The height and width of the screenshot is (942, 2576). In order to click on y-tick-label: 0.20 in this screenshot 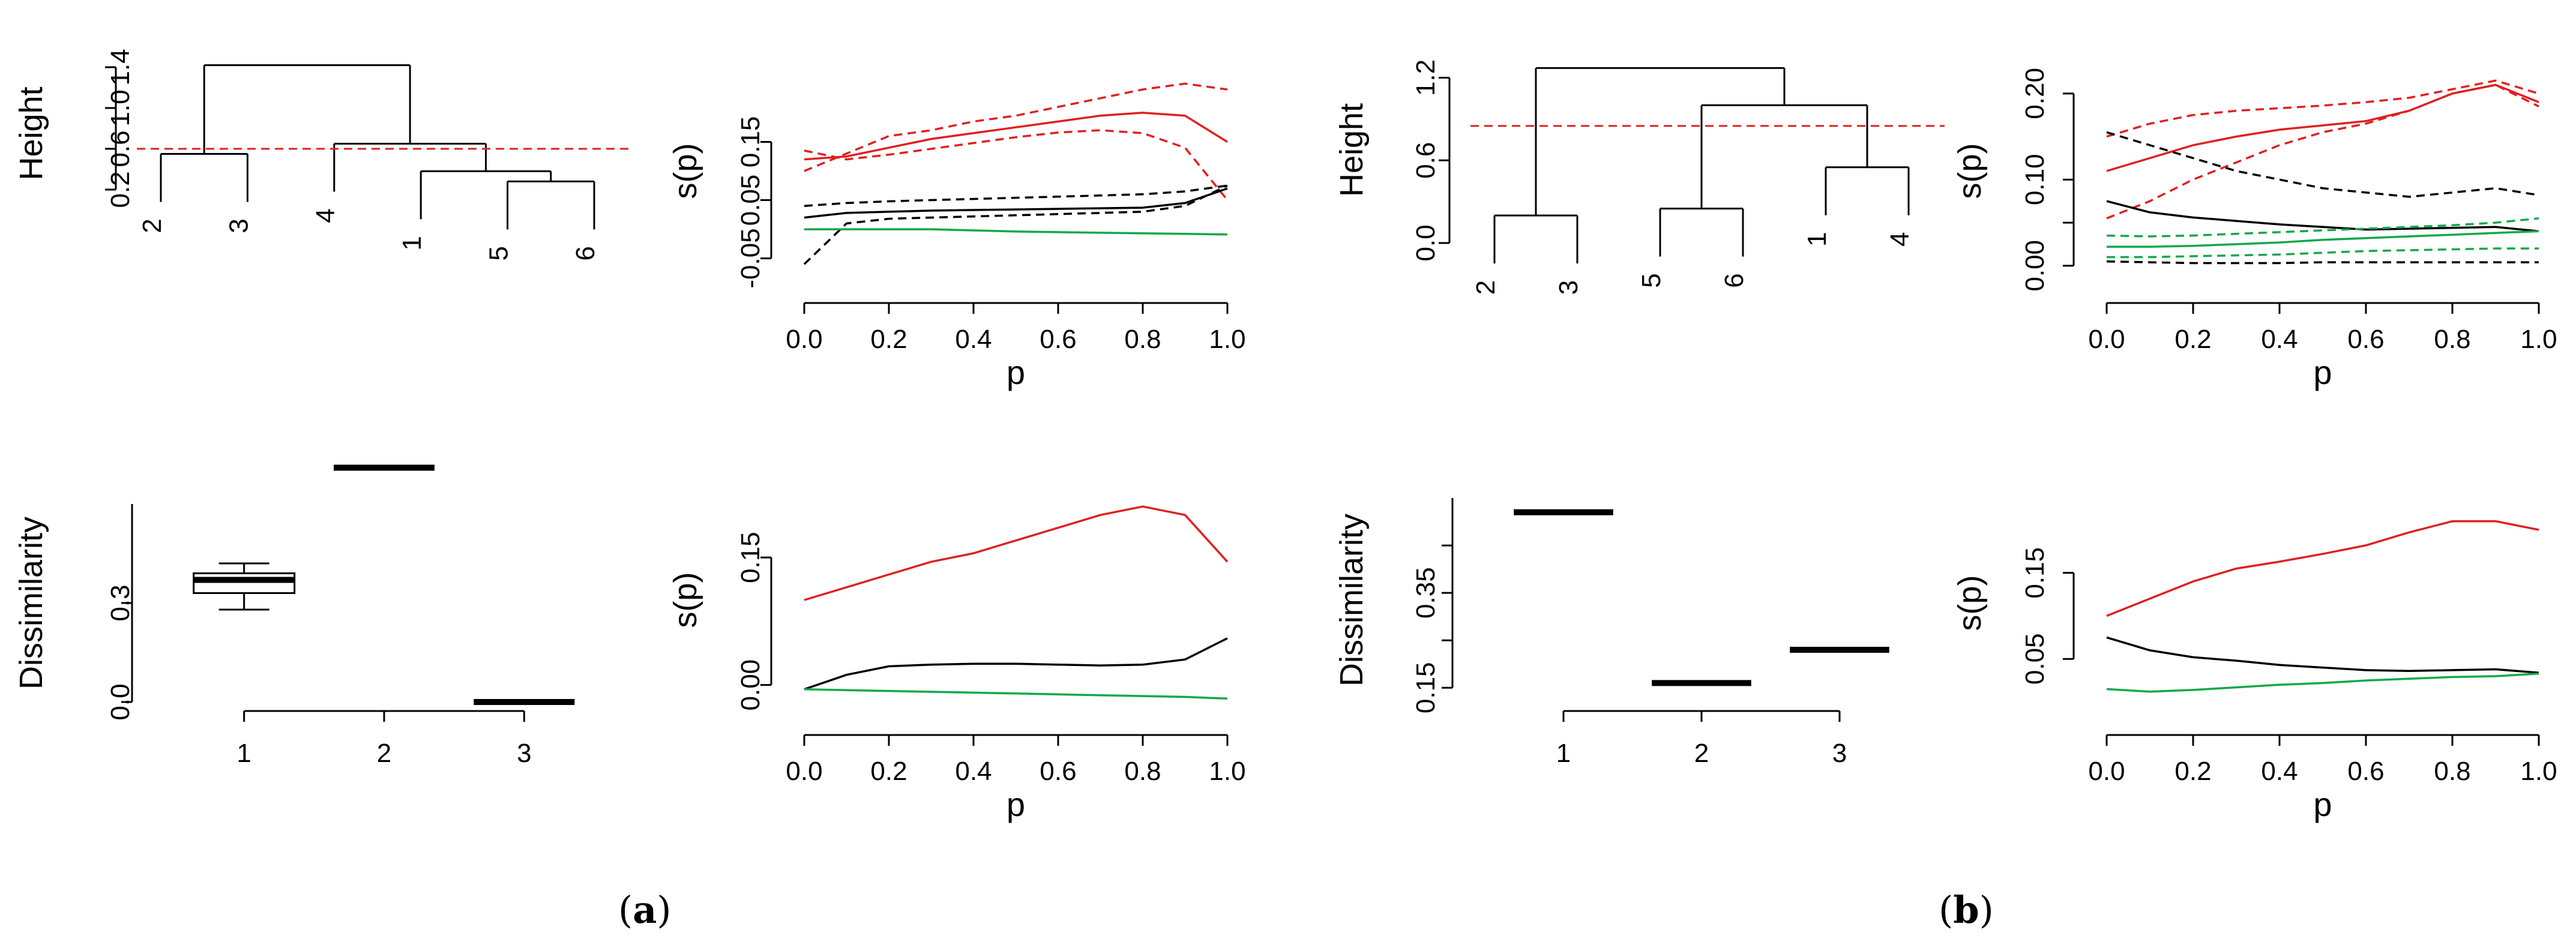, I will do `click(2035, 93)`.